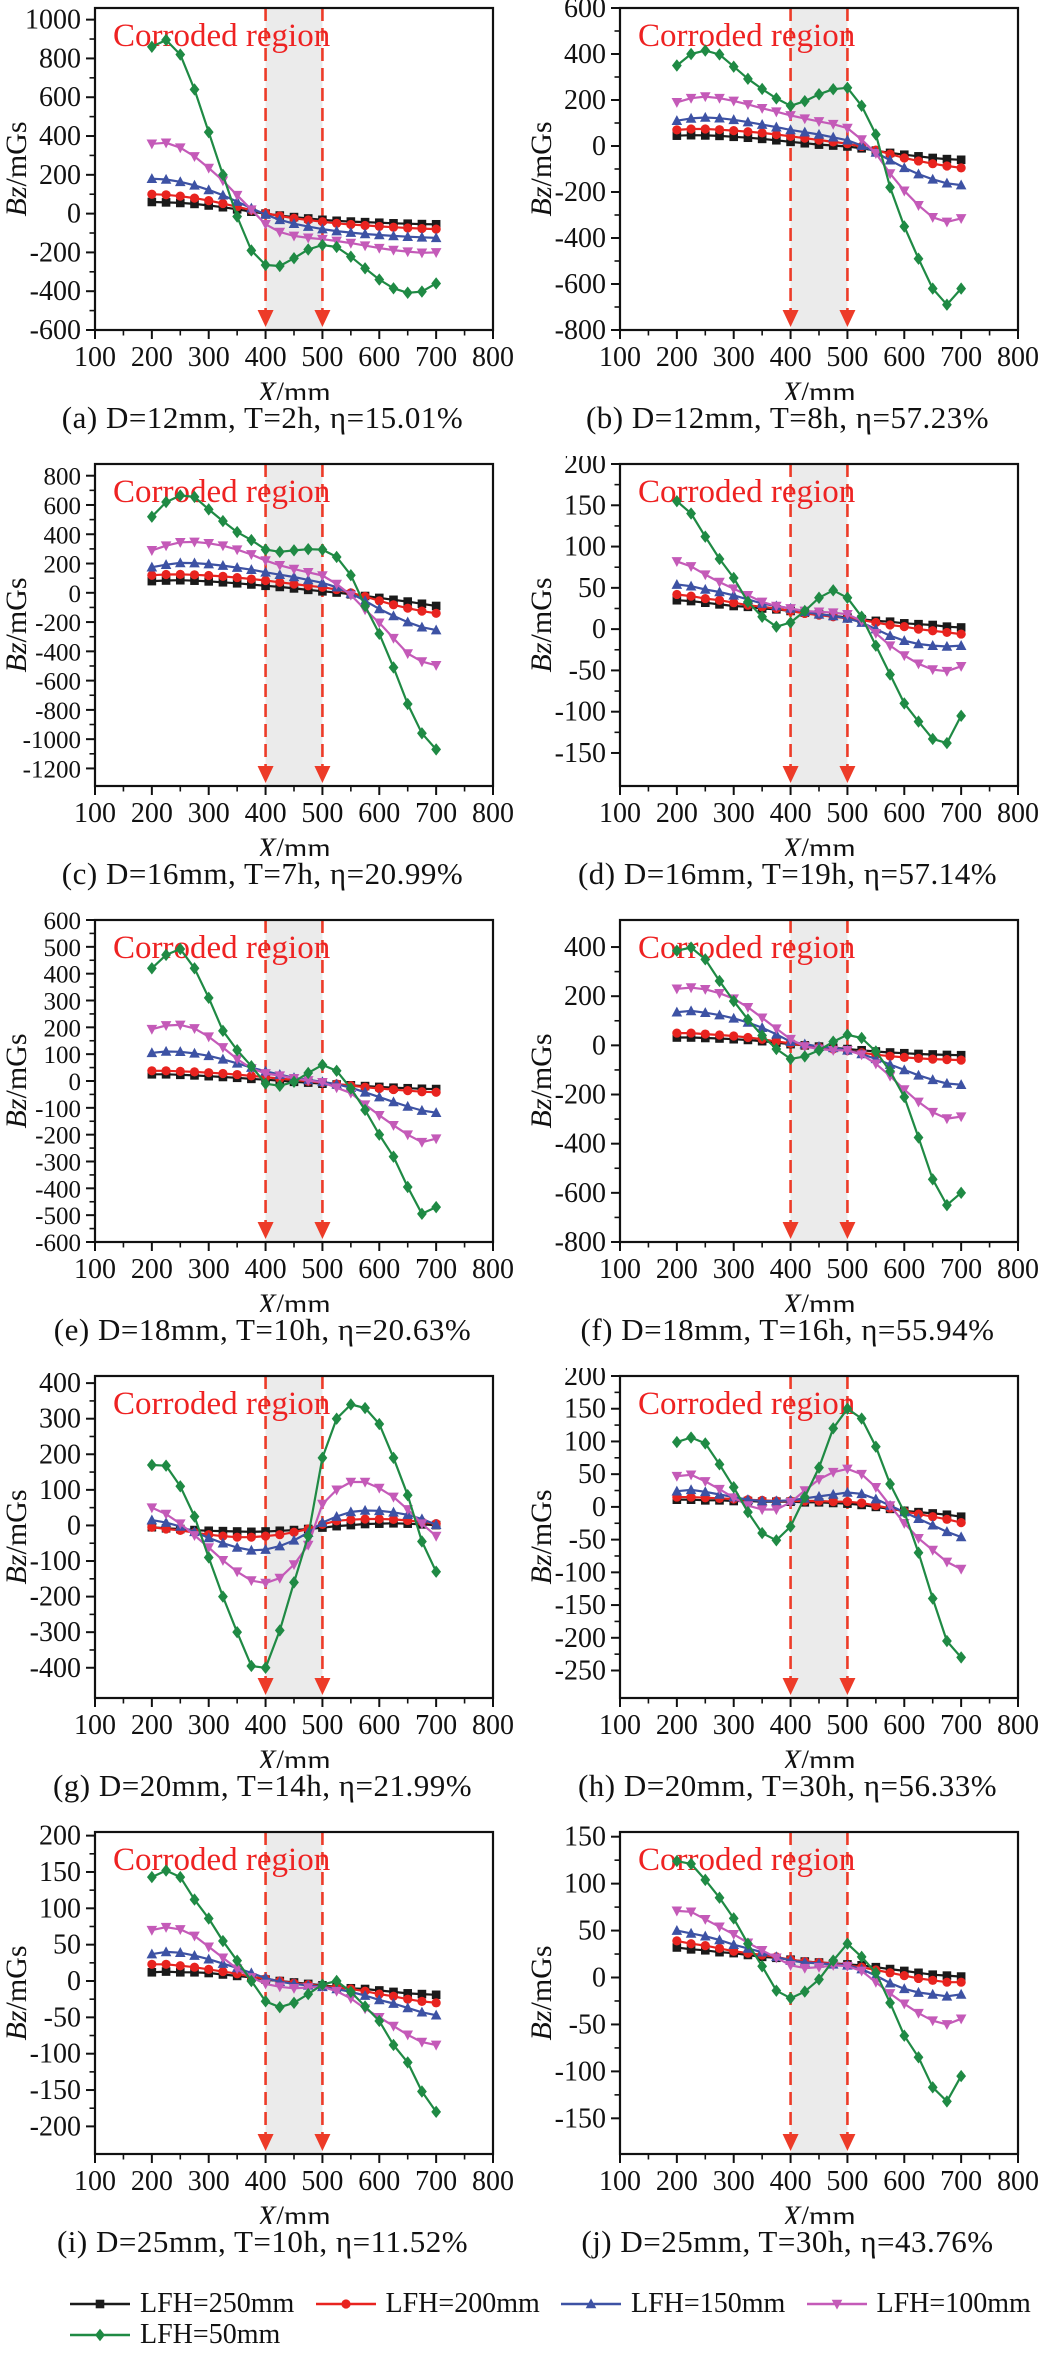  Describe the element at coordinates (262, 2252) in the screenshot. I see `caption-i: (i) D=25mm, T=10h, η=11.52%` at that location.